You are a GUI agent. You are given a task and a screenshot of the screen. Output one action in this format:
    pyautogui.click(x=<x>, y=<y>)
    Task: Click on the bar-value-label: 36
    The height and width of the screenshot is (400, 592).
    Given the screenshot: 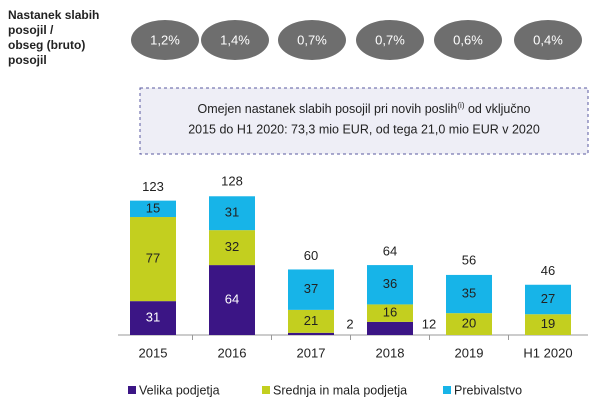 What is the action you would take?
    pyautogui.click(x=390, y=283)
    